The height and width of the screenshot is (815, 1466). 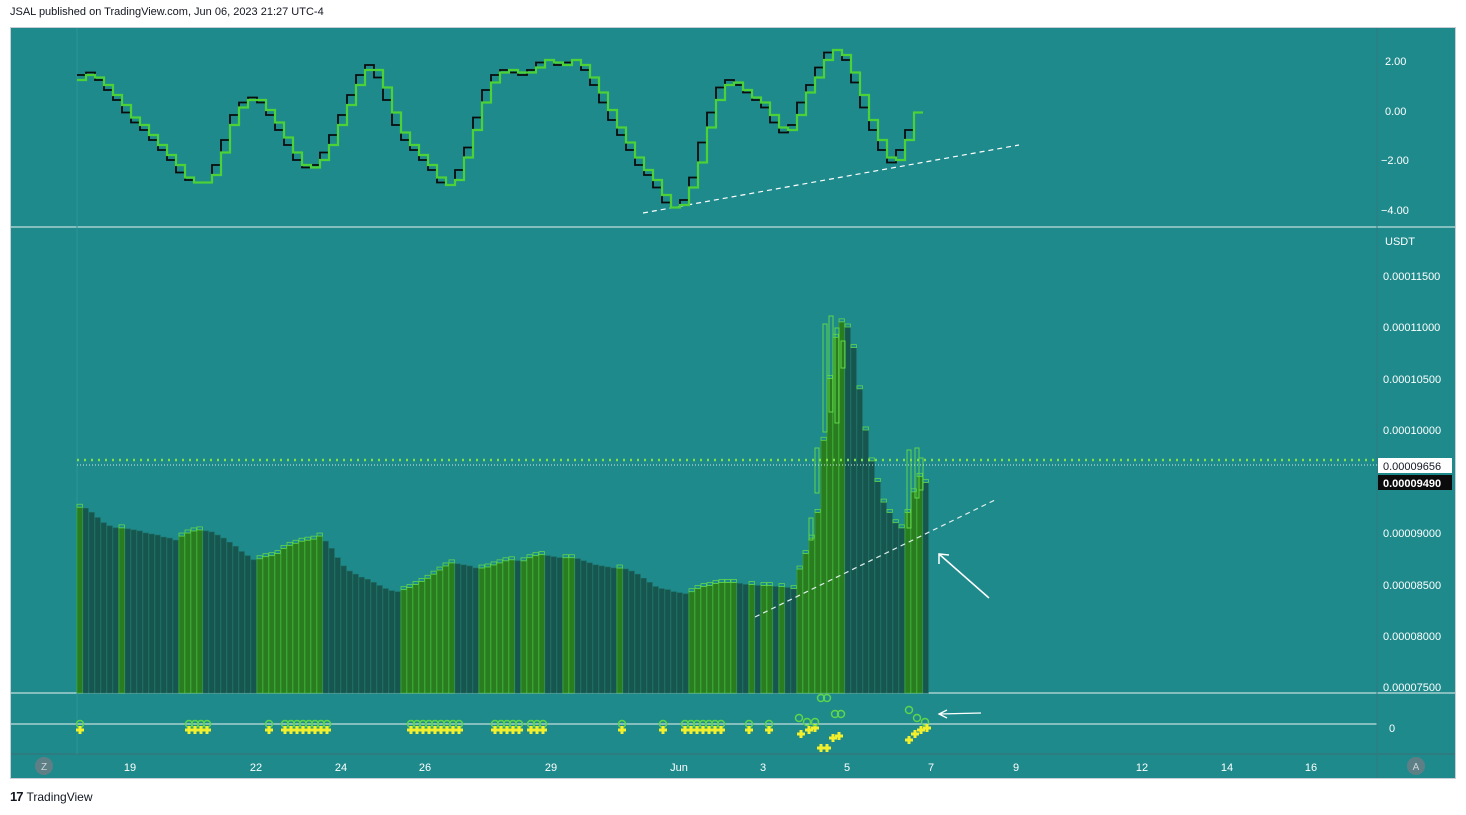 I want to click on oscillator-layer, so click(x=500, y=128).